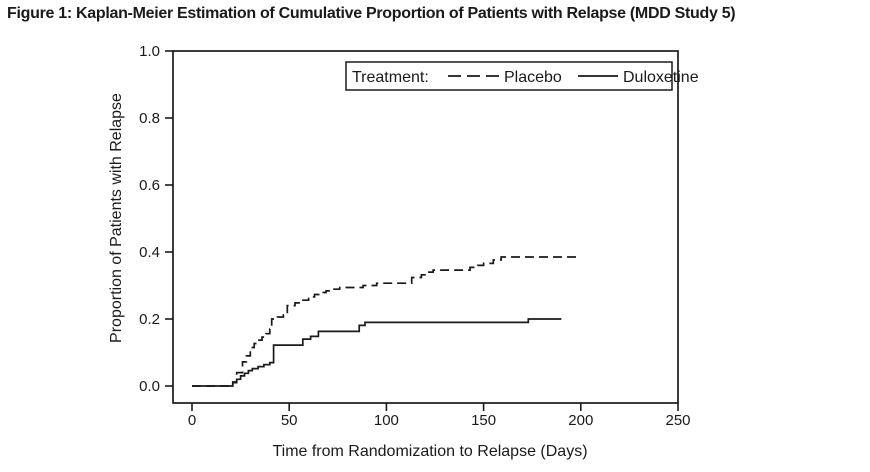 This screenshot has width=870, height=472. Describe the element at coordinates (149, 185) in the screenshot. I see `y-tick-label: 0.6` at that location.